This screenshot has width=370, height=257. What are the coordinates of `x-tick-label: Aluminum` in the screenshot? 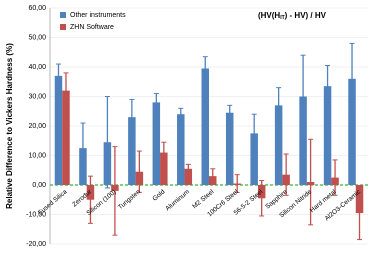 It's located at (177, 200).